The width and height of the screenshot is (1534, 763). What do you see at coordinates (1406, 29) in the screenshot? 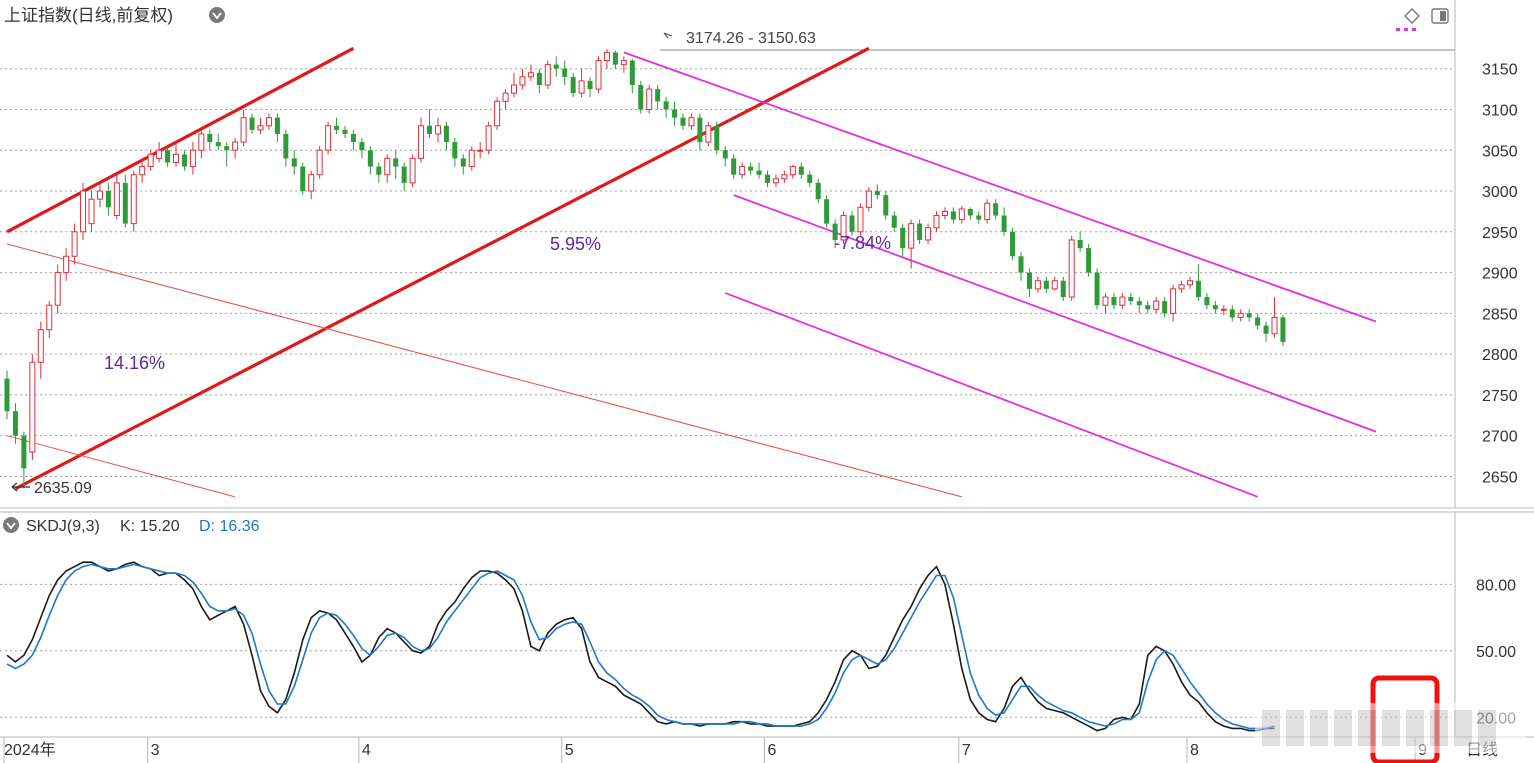
I see `more-dots-icon` at bounding box center [1406, 29].